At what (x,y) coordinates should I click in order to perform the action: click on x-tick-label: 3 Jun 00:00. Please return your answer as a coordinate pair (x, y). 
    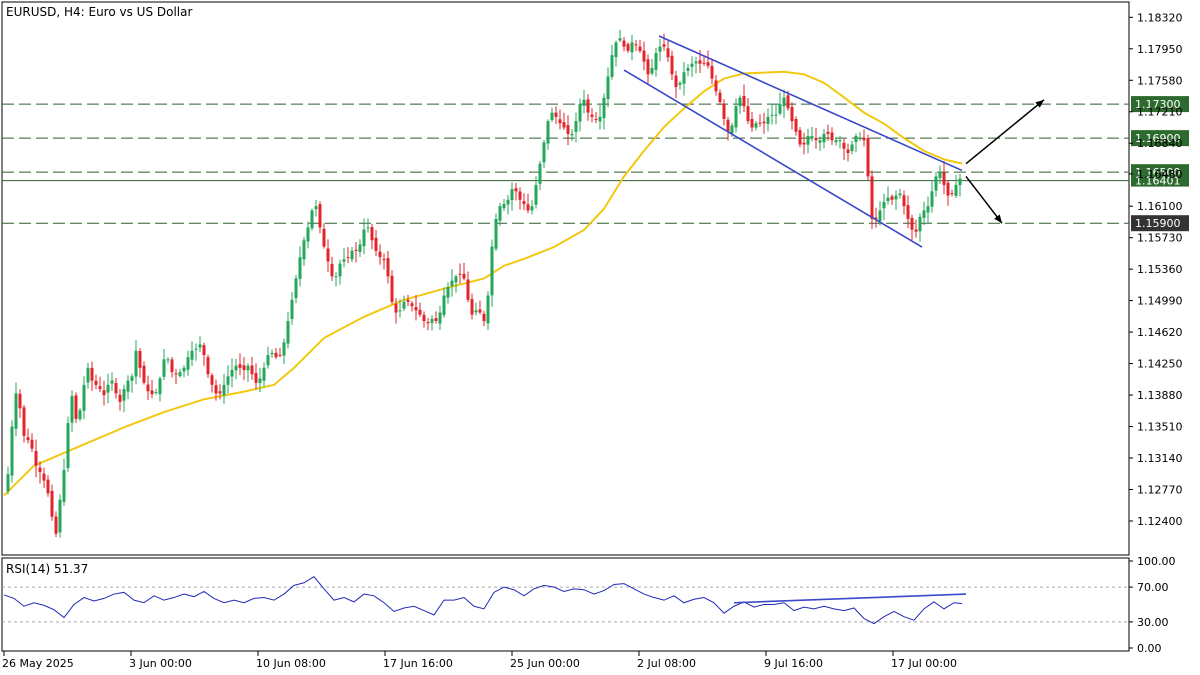
    Looking at the image, I should click on (160, 663).